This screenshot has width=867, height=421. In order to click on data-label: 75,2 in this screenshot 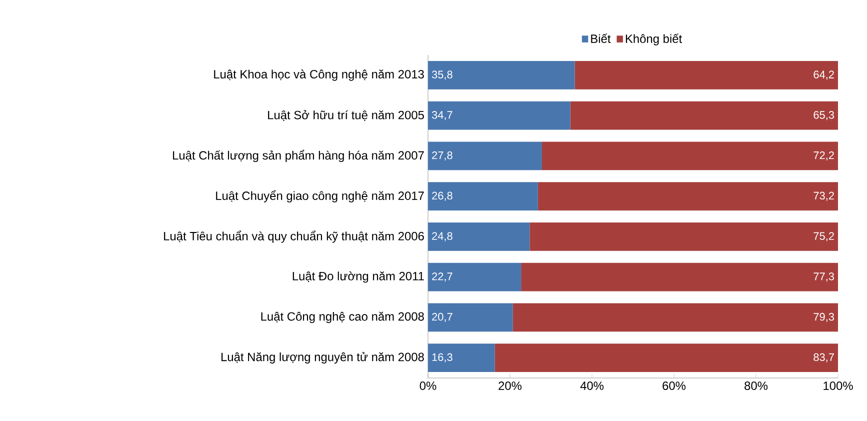, I will do `click(824, 237)`.